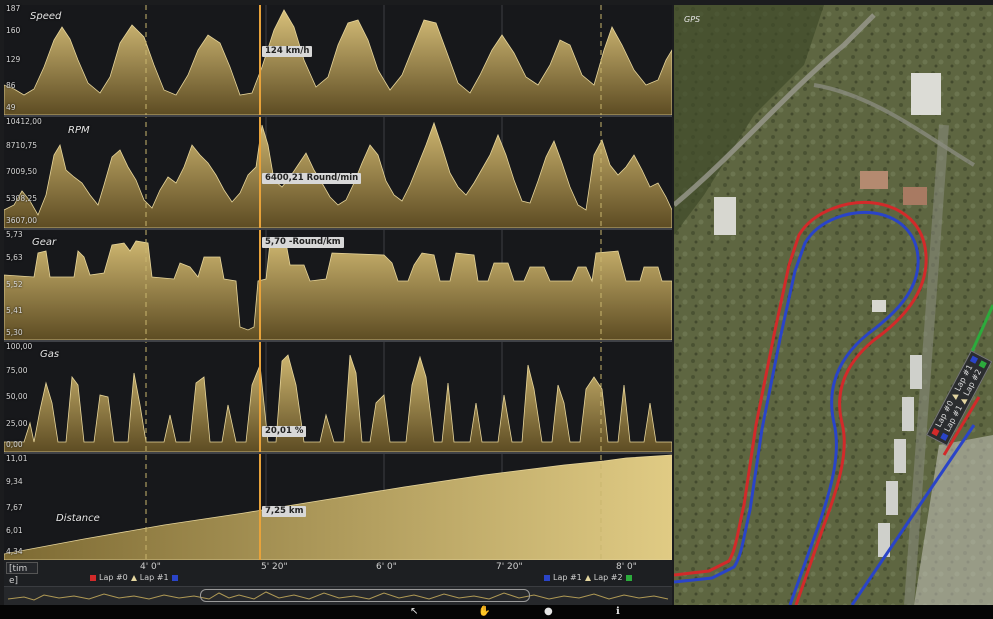 The image size is (993, 619). What do you see at coordinates (386, 567) in the screenshot?
I see `time-tick-label: 6' 0"` at bounding box center [386, 567].